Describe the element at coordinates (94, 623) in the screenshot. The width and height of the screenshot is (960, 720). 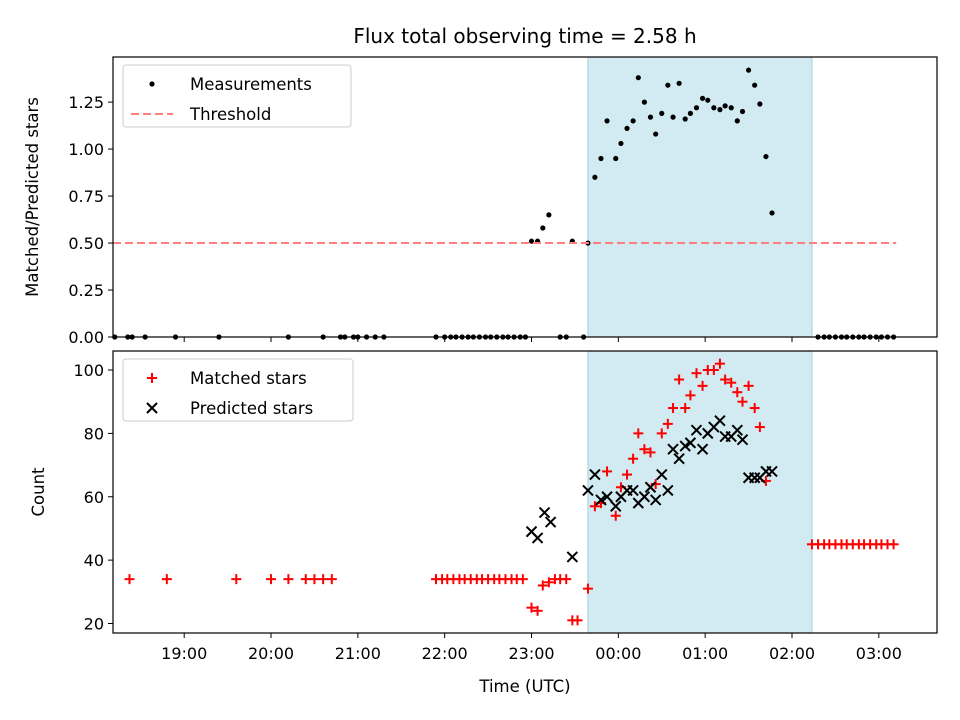
I see `y-tick-label: 20` at that location.